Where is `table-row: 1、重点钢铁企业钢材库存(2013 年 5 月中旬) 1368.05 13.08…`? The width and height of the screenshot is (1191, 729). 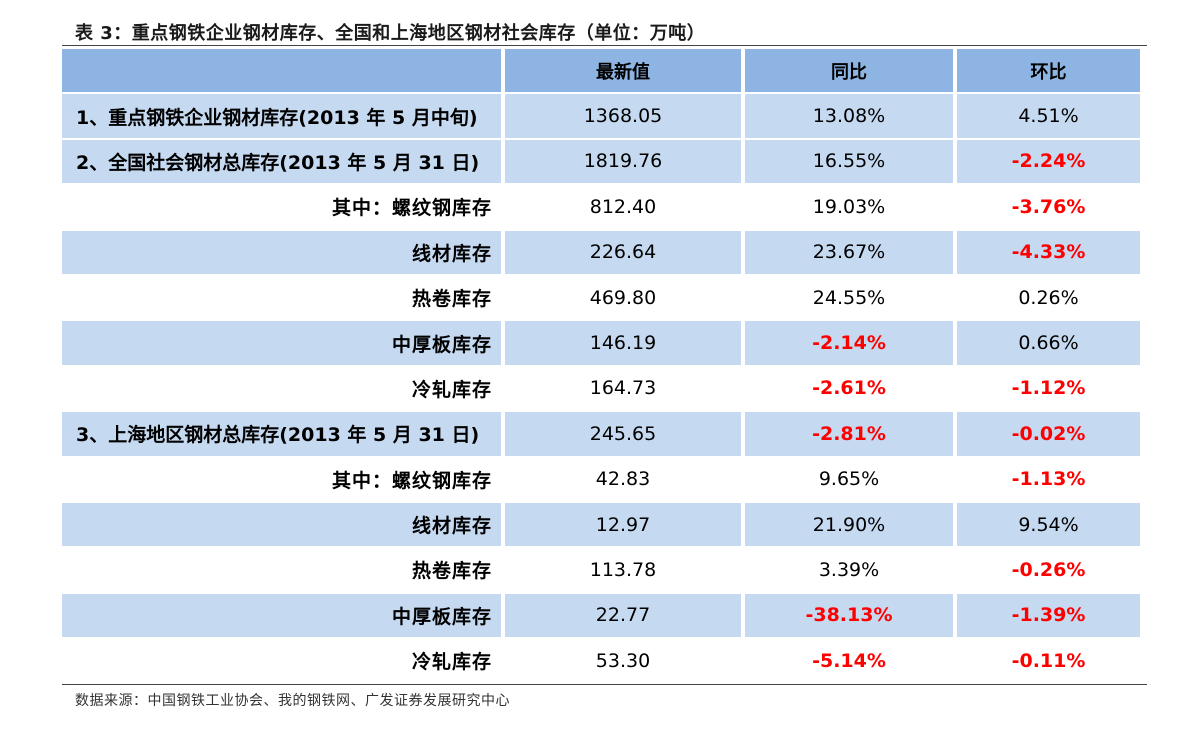 table-row: 1、重点钢铁企业钢材库存(2013 年 5 月中旬) 1368.05 13.08… is located at coordinates (604, 115).